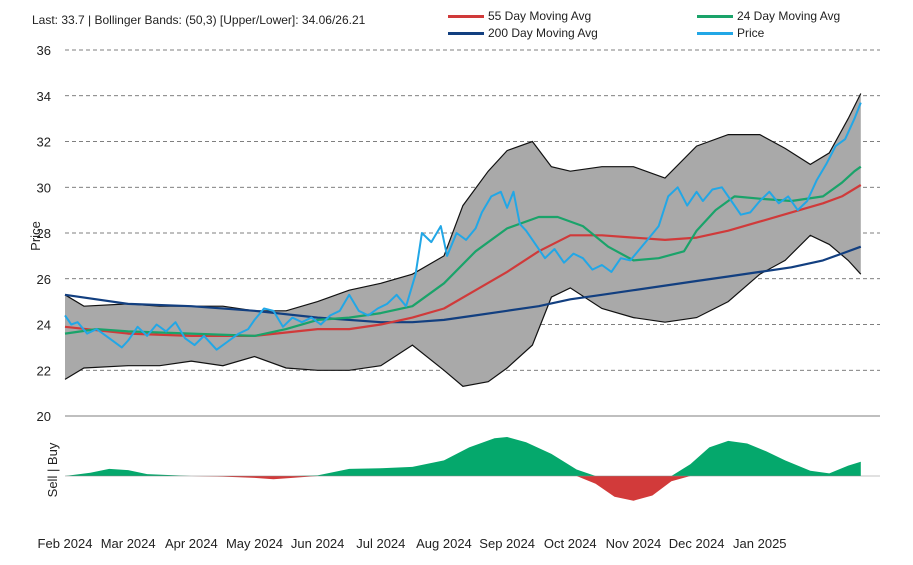 This screenshot has height=565, width=913. I want to click on y-tick-label-26: 26, so click(44, 279).